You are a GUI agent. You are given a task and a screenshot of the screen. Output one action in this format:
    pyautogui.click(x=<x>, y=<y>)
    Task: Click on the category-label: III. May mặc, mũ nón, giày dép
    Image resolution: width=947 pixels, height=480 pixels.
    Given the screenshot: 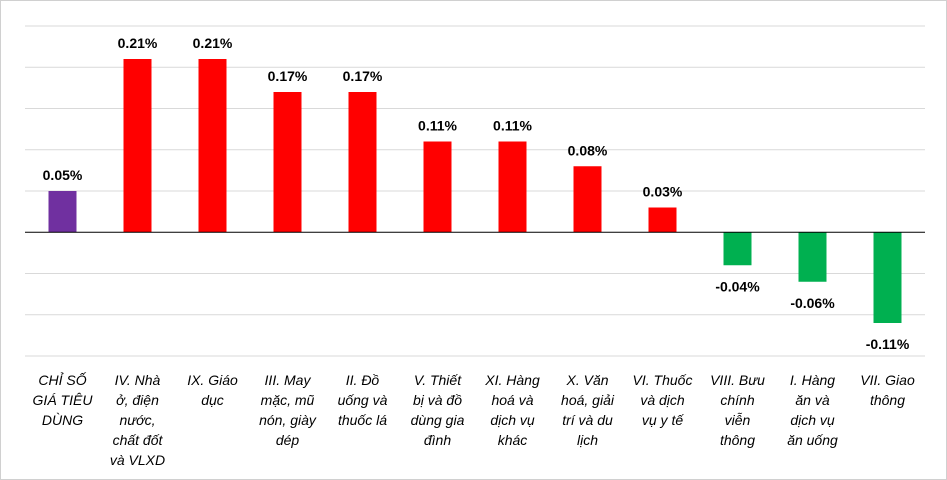 What is the action you would take?
    pyautogui.click(x=288, y=410)
    